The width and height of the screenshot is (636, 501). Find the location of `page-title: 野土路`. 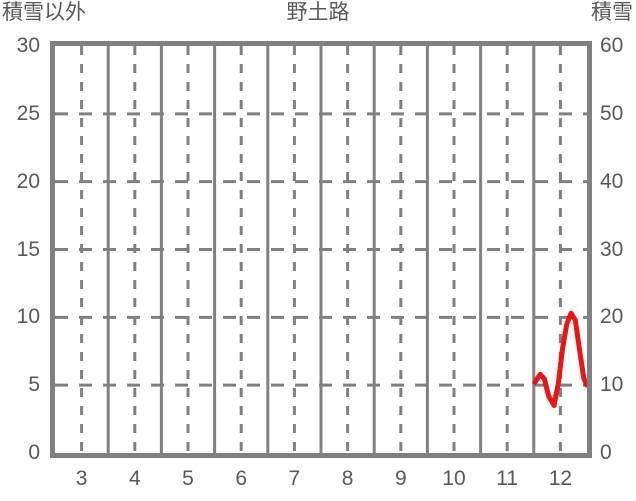

page-title: 野土路 is located at coordinates (318, 12).